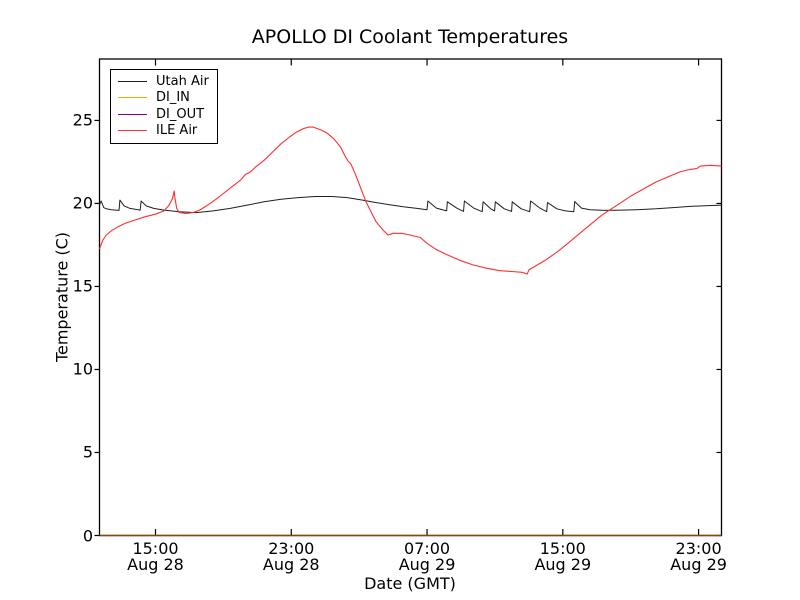 This screenshot has width=800, height=600. What do you see at coordinates (82, 120) in the screenshot?
I see `y-tick-label: 25` at bounding box center [82, 120].